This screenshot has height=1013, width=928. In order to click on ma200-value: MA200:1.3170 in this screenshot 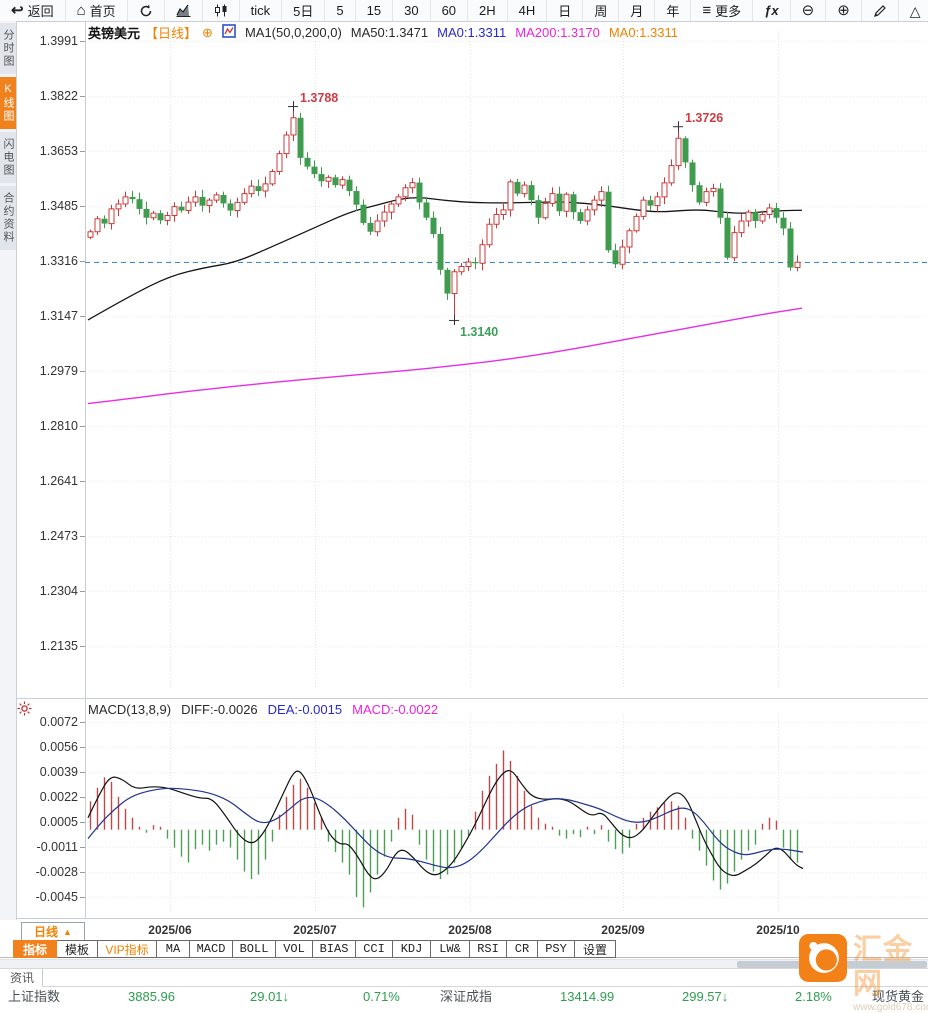, I will do `click(557, 32)`.